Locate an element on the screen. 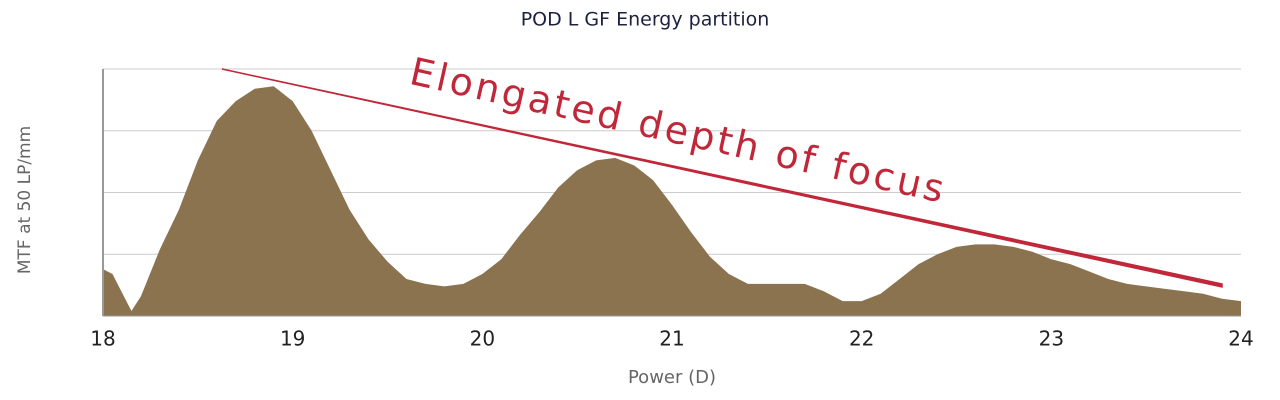 The height and width of the screenshot is (400, 1280). x-tick-label: 18 is located at coordinates (102, 339).